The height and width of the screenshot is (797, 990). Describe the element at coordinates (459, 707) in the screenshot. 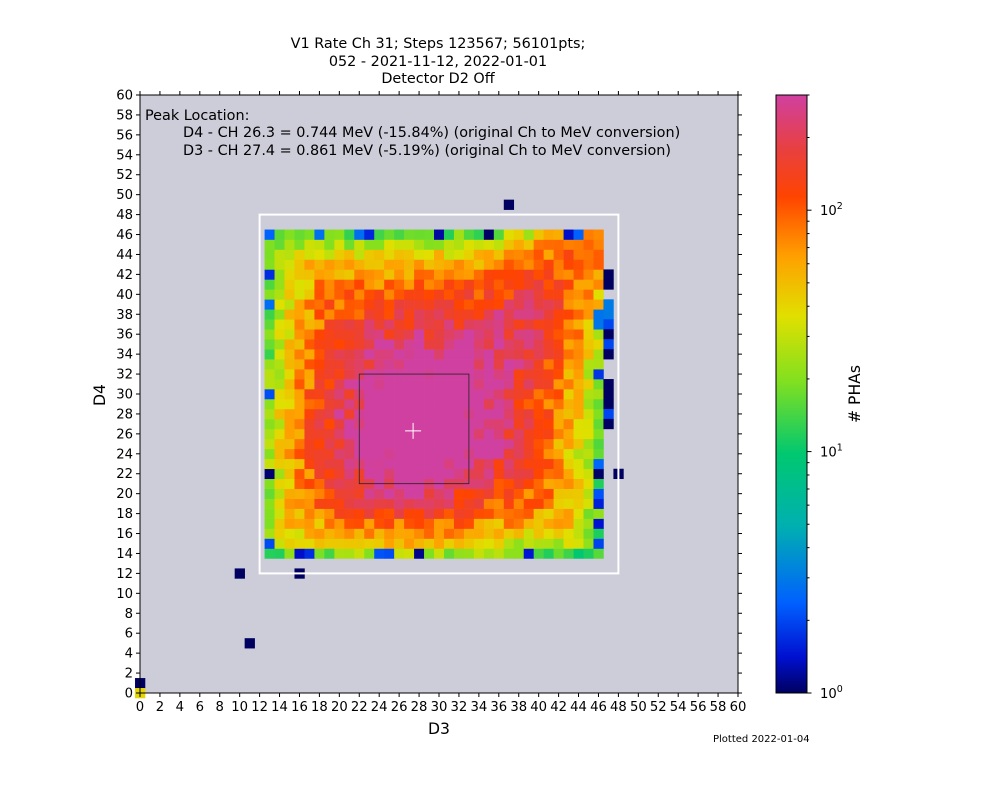

I see `x-tick-label: 32` at that location.